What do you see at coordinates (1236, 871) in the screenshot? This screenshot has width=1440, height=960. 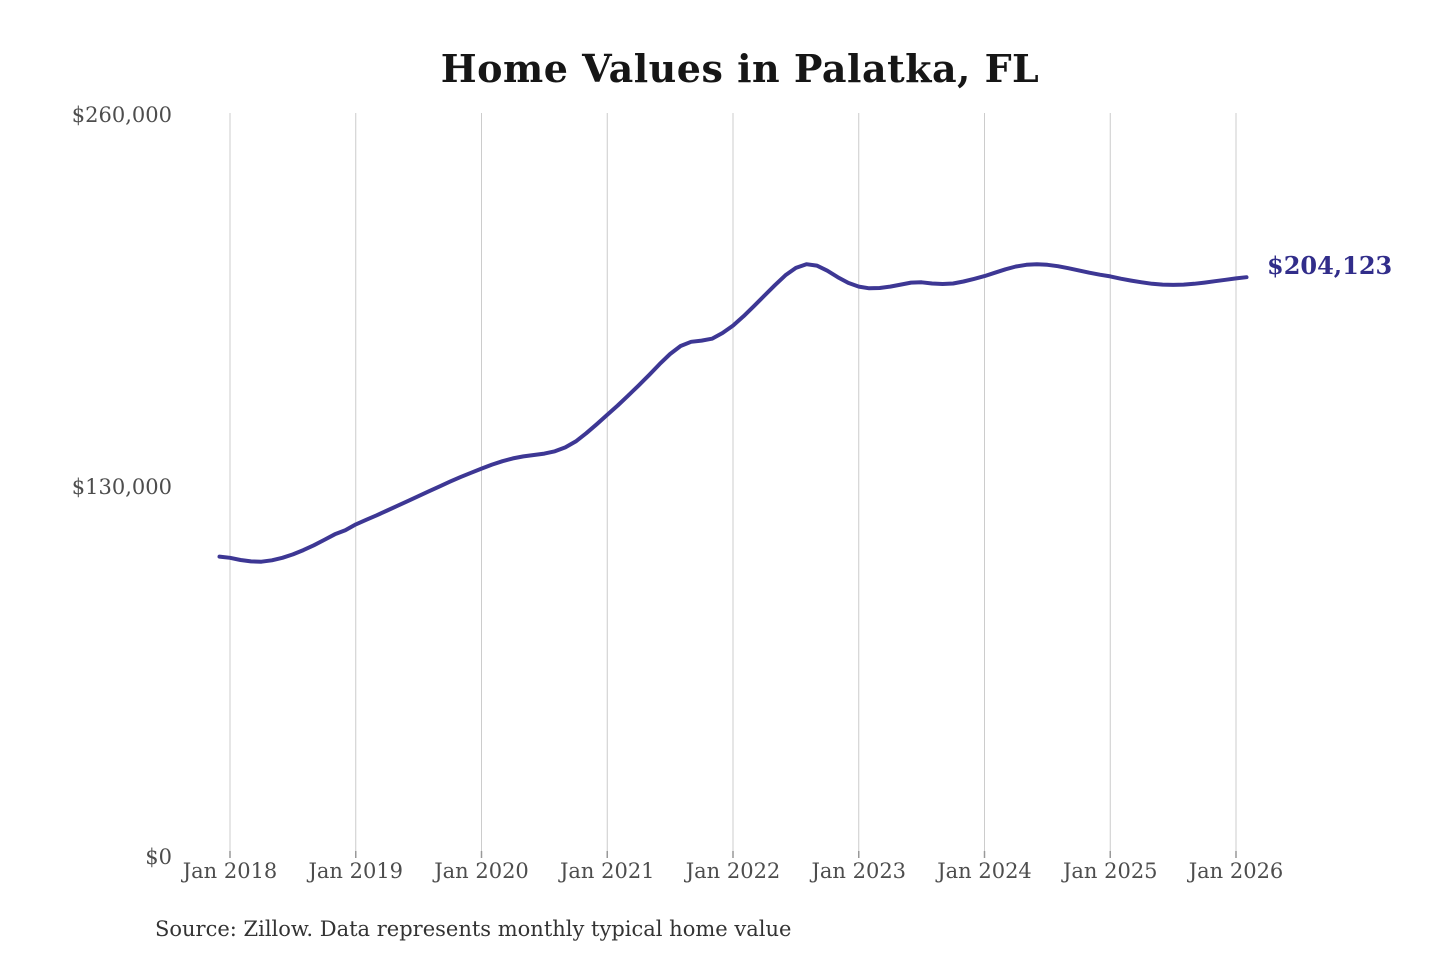 I see `x-axis-label-jan-2026: Jan 2026` at bounding box center [1236, 871].